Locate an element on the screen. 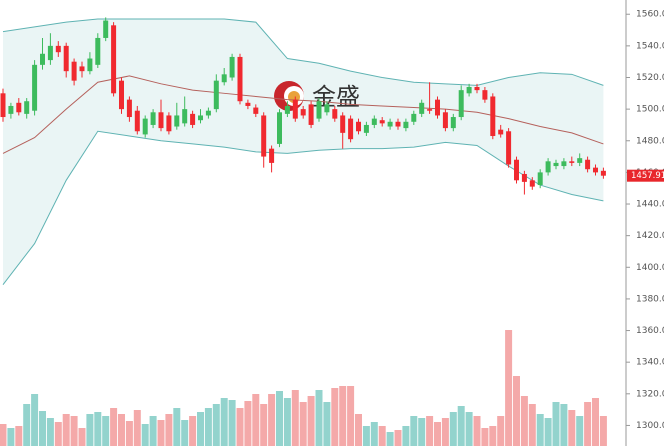 The width and height of the screenshot is (664, 446). last-price-label: 1457.91 is located at coordinates (647, 176).